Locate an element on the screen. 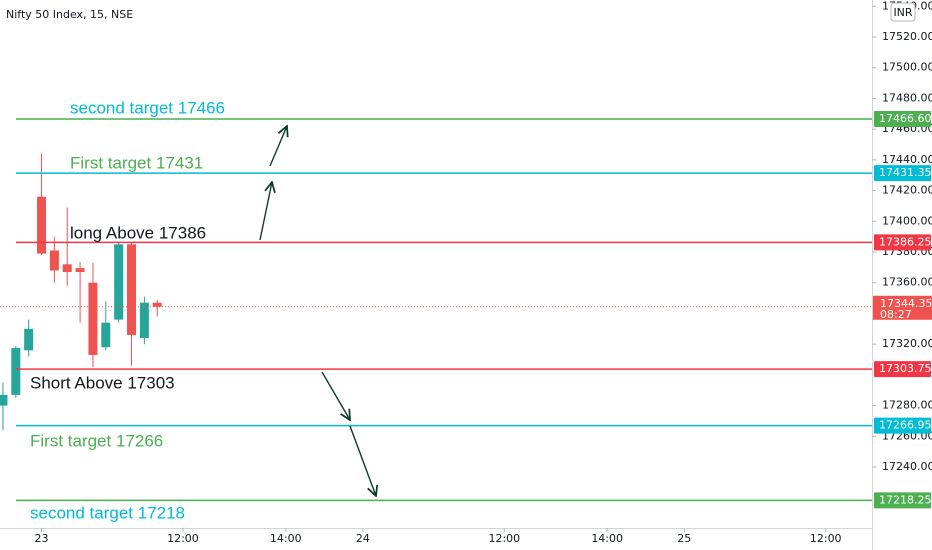  level-tag-label: 17466.60 is located at coordinates (905, 118).